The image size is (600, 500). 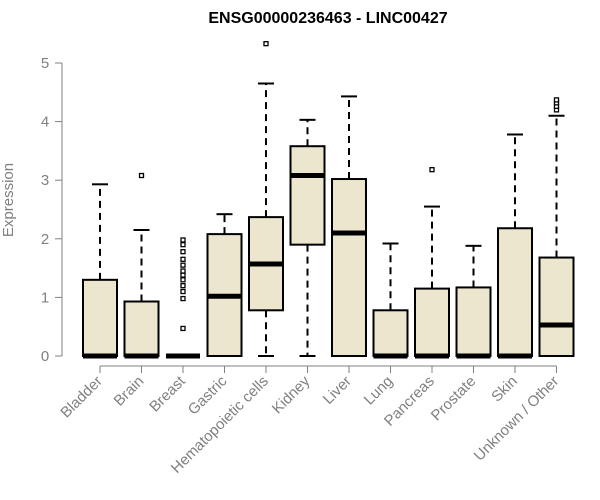 I want to click on y-tick-label: 1, so click(x=45, y=297).